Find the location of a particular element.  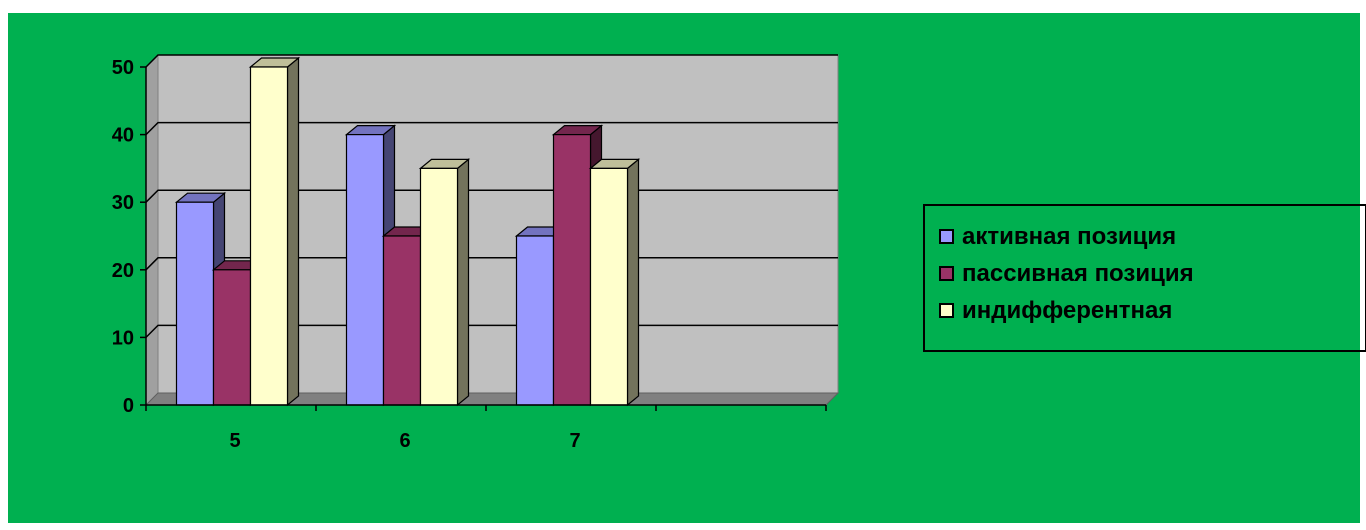

y-tick-label: 0 is located at coordinates (128, 406).